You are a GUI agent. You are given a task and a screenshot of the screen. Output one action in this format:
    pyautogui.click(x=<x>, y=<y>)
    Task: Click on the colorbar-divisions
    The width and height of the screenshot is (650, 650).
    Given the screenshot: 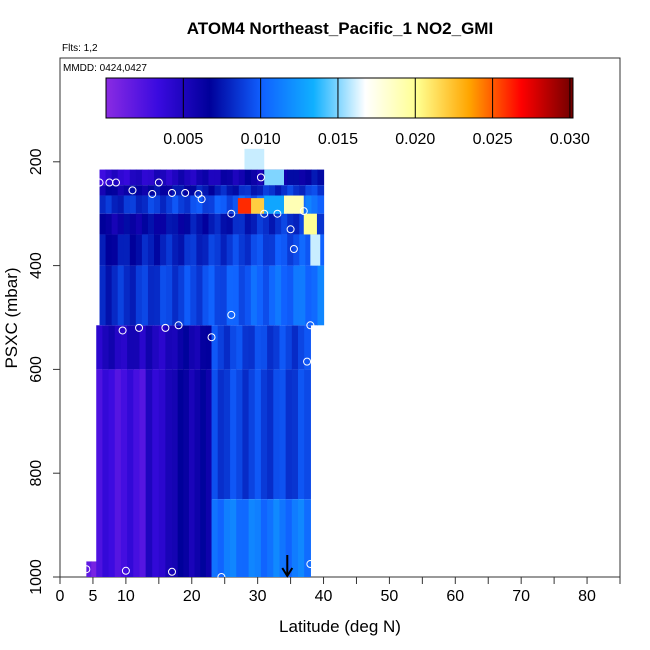 What is the action you would take?
    pyautogui.click(x=376, y=98)
    